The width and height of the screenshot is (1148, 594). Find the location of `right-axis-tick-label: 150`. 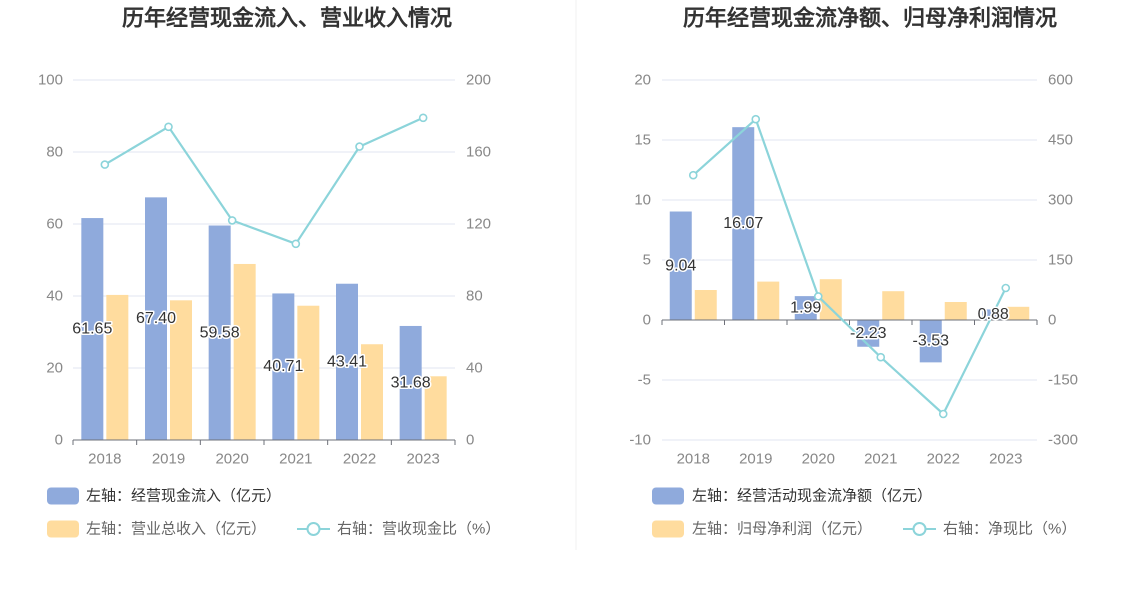

right-axis-tick-label: 150 is located at coordinates (1060, 260).